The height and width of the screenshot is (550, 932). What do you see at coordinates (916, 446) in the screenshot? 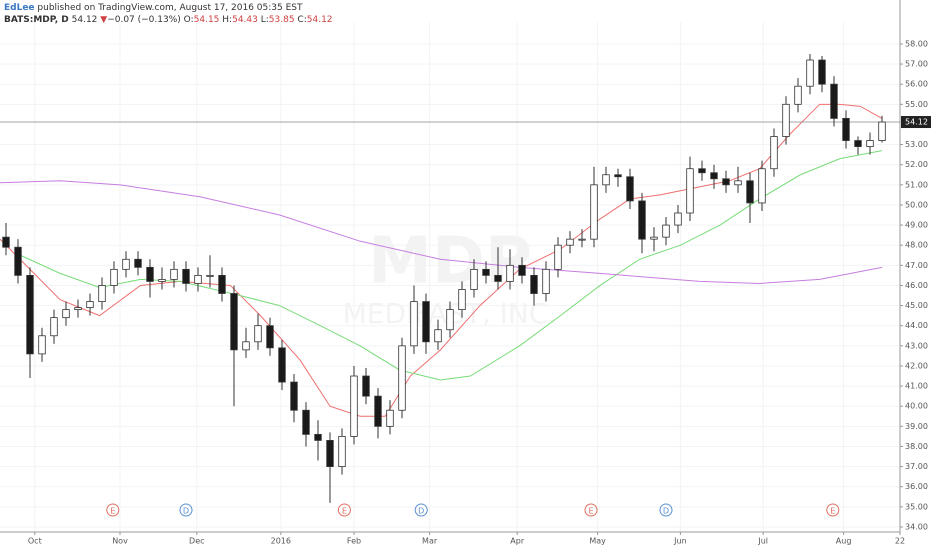
I see `y-tick-label: 38.00` at bounding box center [916, 446].